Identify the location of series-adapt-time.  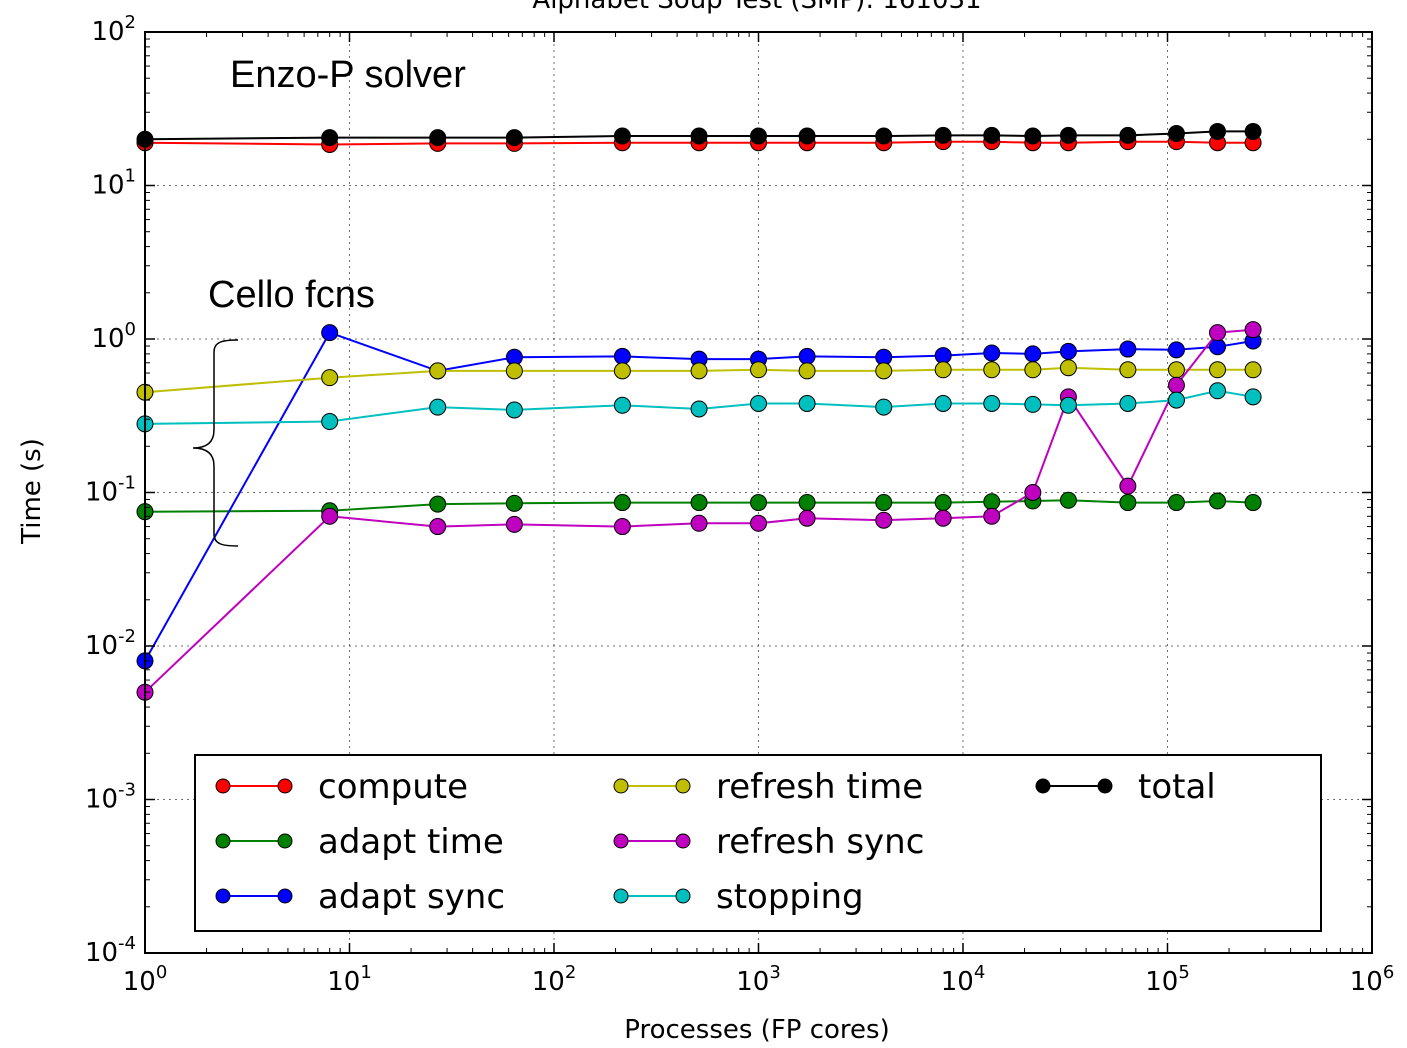
(699, 506).